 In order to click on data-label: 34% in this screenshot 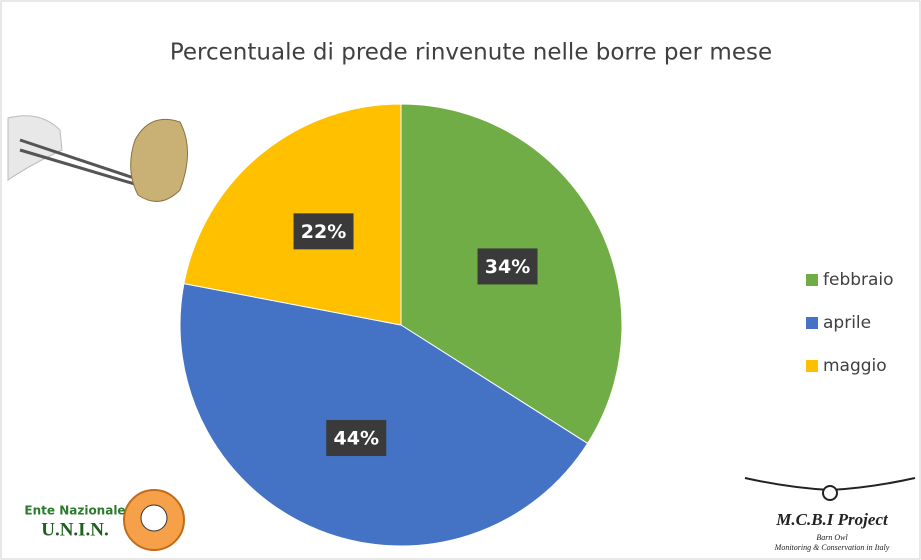, I will do `click(507, 267)`.